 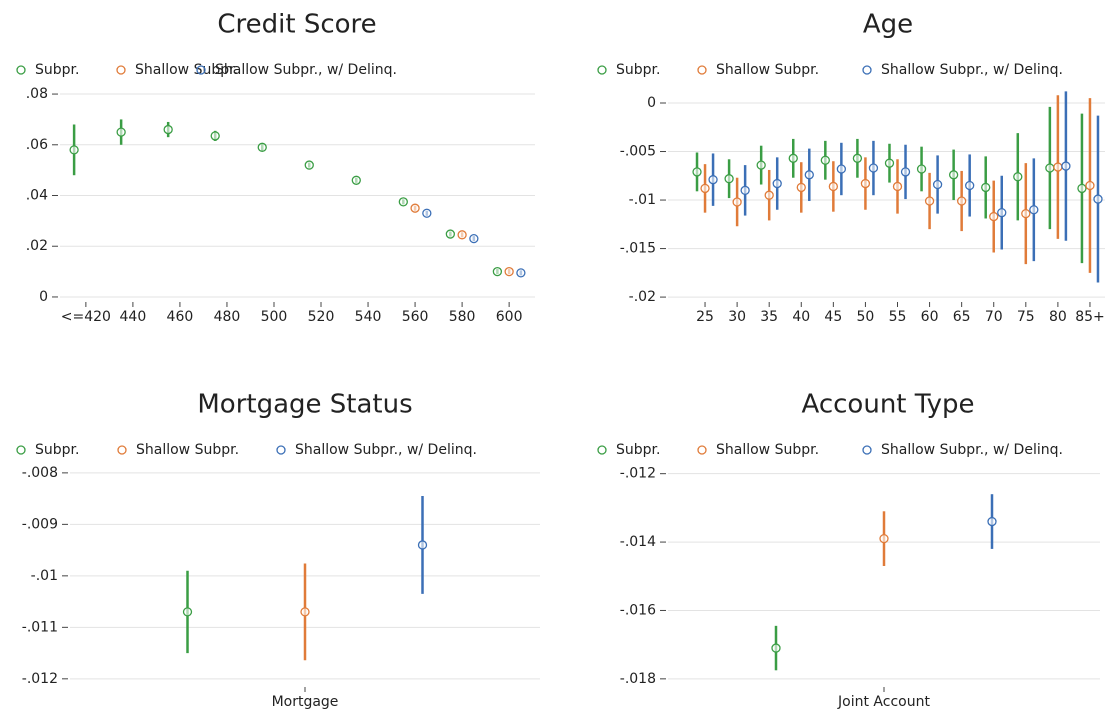 What do you see at coordinates (321, 317) in the screenshot?
I see `x-tick-label: 520` at bounding box center [321, 317].